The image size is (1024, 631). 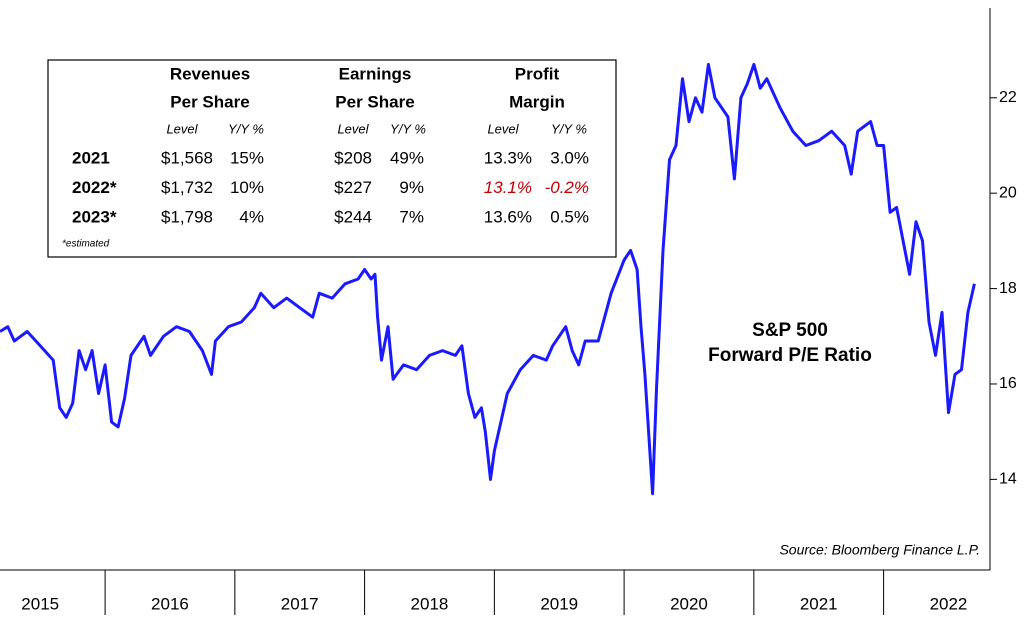 I want to click on x-tick-label: 2017, so click(x=300, y=603).